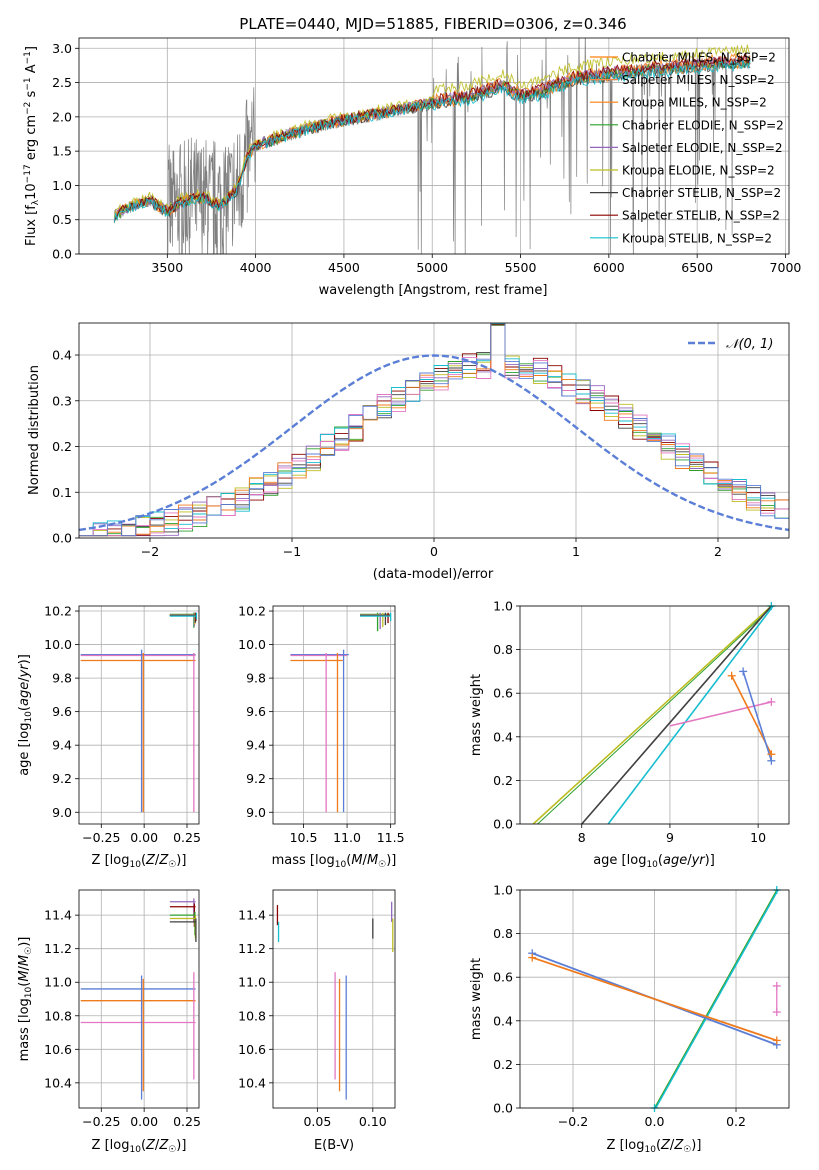 Image resolution: width=819 pixels, height=1170 pixels. I want to click on z-weight-axes-frame, so click(654, 999).